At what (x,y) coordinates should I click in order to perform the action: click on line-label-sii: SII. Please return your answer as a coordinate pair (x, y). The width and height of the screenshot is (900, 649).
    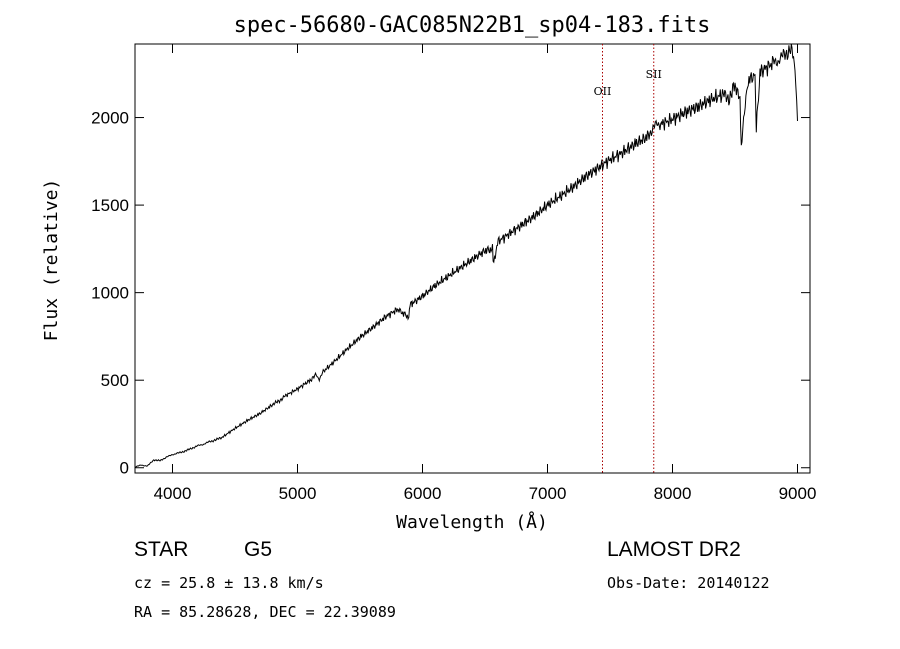
    Looking at the image, I should click on (654, 74).